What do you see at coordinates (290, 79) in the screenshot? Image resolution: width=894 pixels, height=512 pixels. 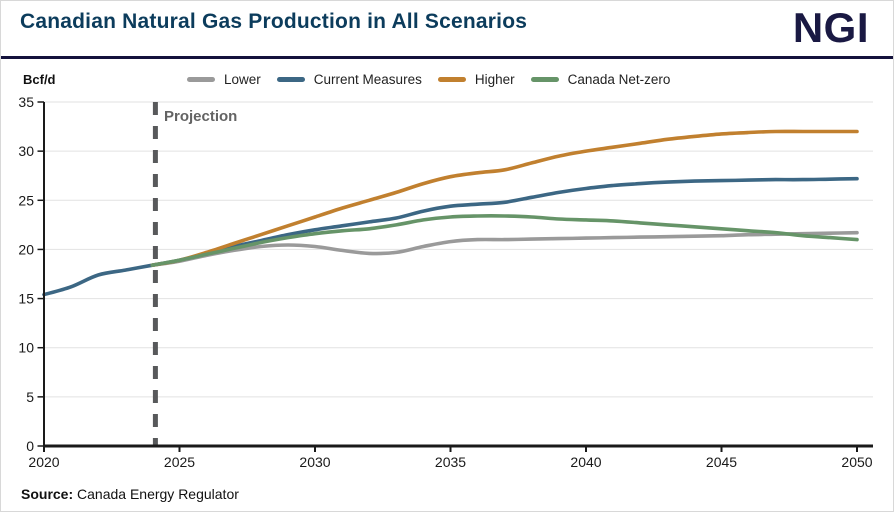 I see `legend-swatch-current-measures` at bounding box center [290, 79].